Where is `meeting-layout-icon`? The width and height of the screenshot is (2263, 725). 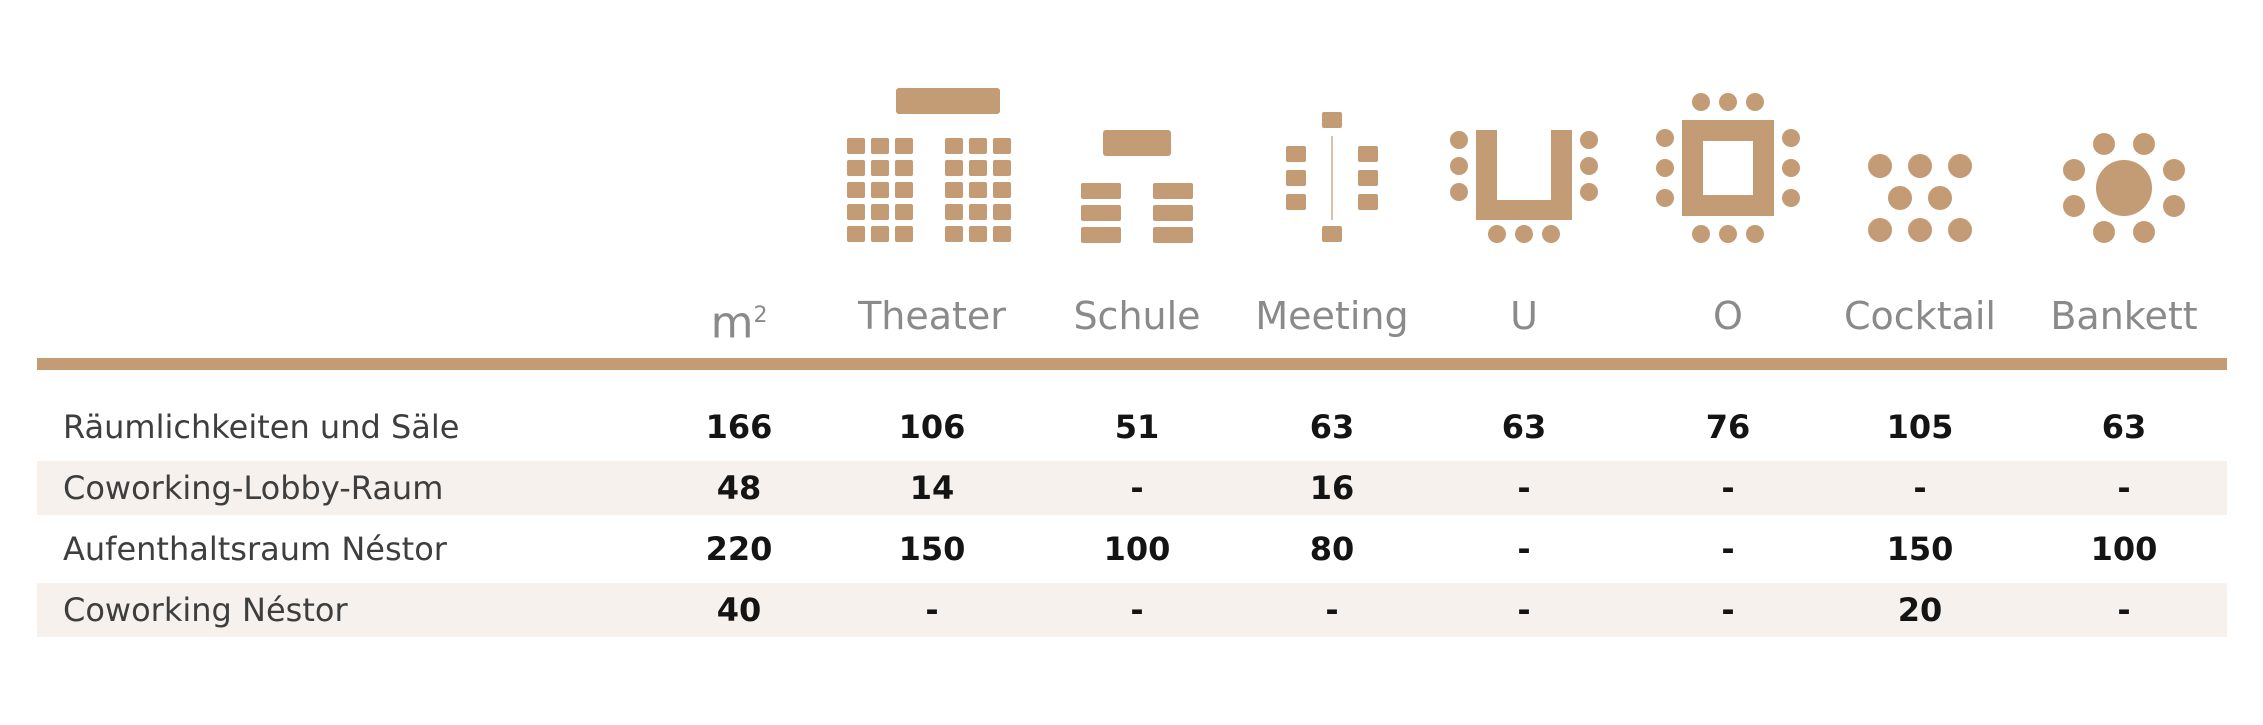 meeting-layout-icon is located at coordinates (1332, 168).